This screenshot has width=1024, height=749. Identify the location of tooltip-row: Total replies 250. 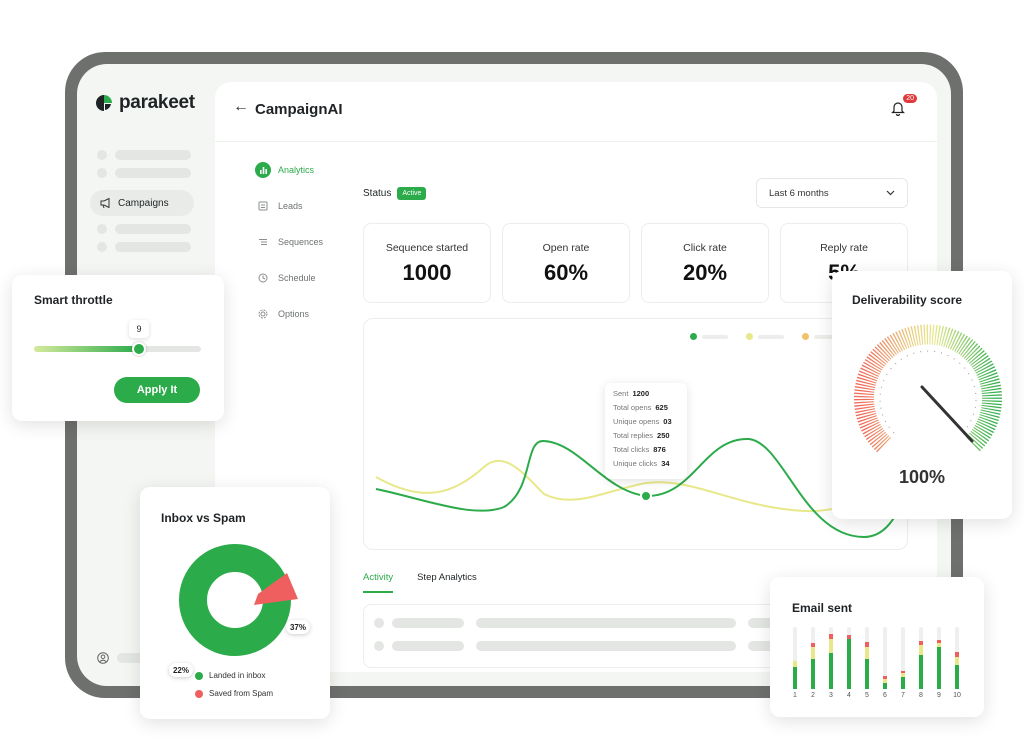
(646, 435).